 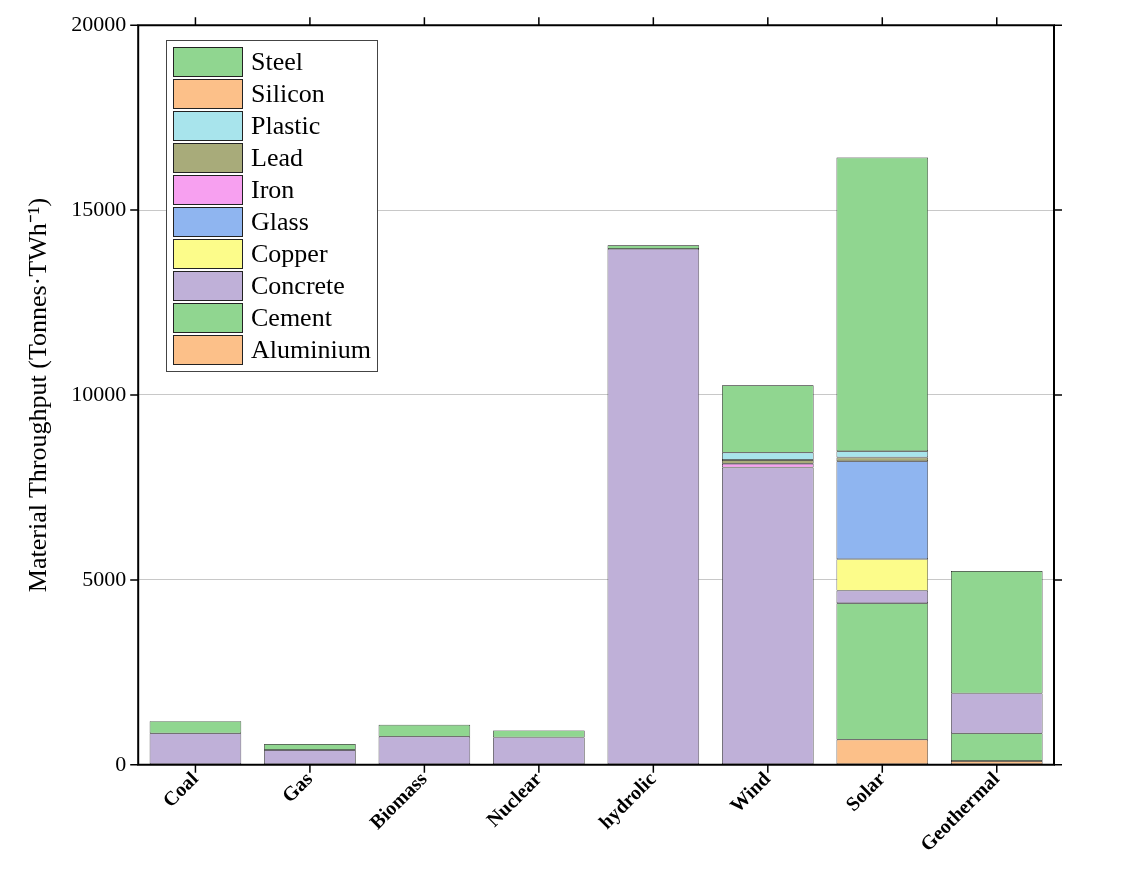 I want to click on y-tick-label: 10000, so click(x=99, y=393).